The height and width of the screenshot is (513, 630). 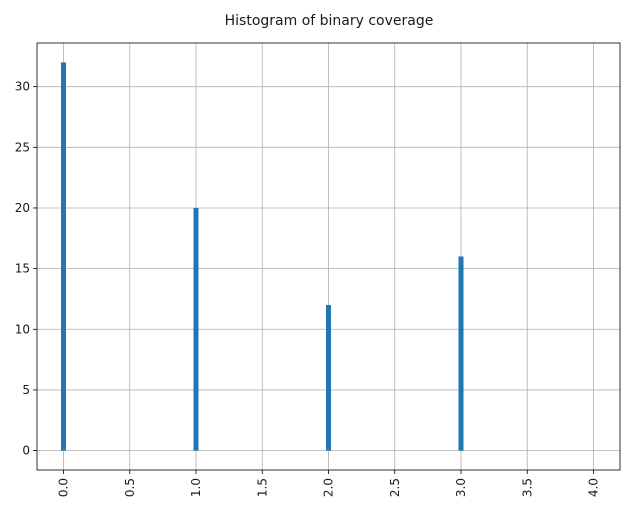 I want to click on x-tick-label: 0.5, so click(x=130, y=487).